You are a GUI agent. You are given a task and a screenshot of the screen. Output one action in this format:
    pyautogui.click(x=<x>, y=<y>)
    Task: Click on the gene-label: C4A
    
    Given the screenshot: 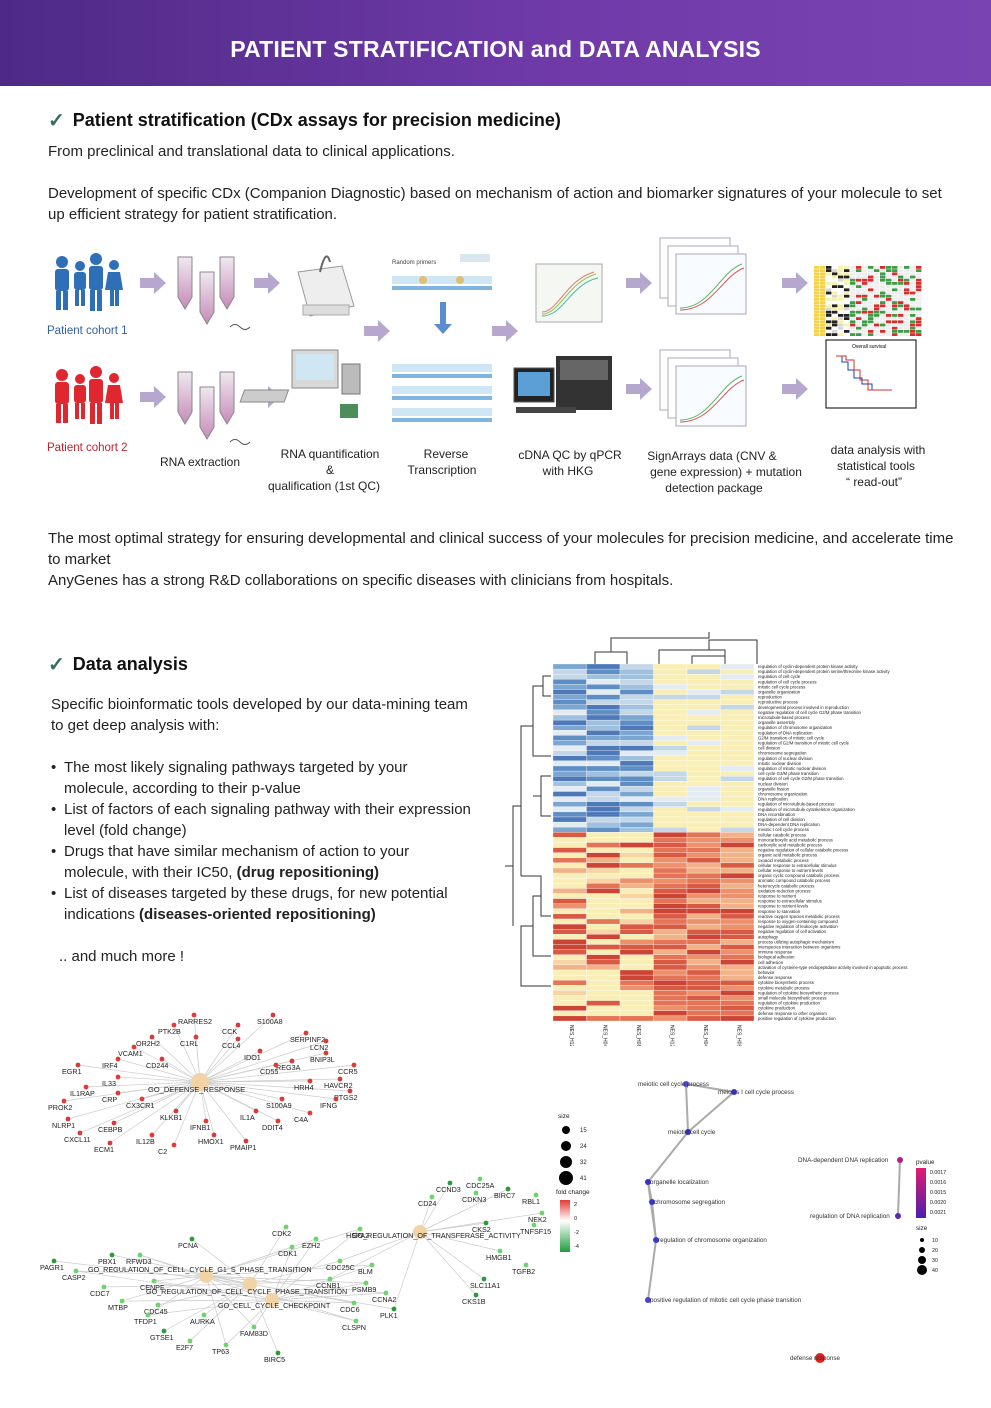 What is the action you would take?
    pyautogui.click(x=301, y=1119)
    